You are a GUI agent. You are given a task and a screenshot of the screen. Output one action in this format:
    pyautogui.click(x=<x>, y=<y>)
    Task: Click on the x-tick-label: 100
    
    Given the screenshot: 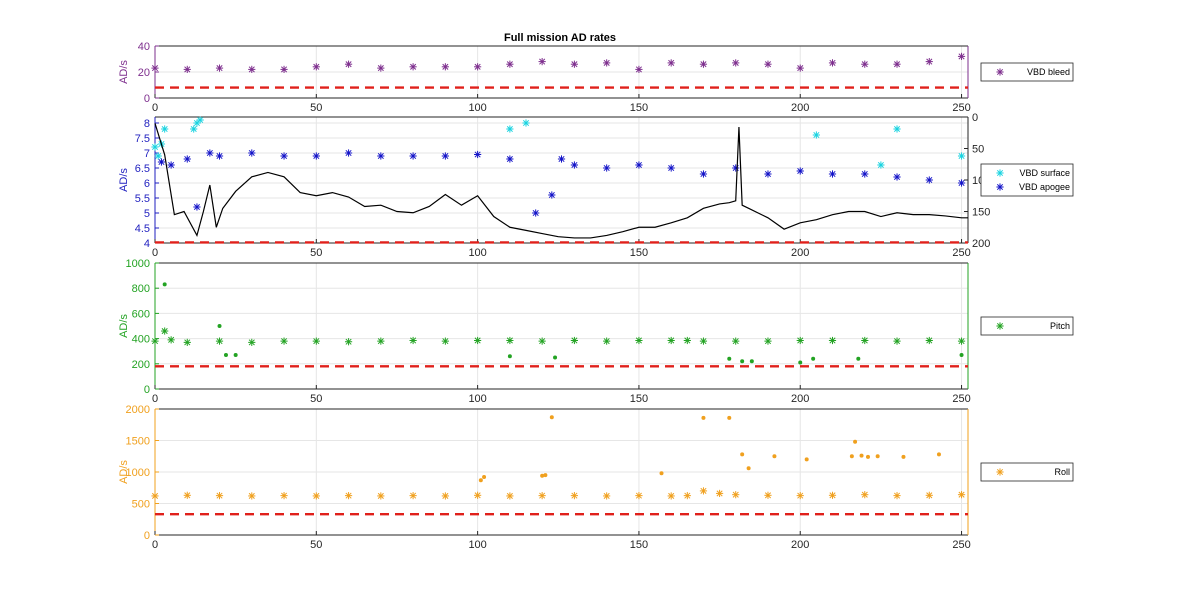 What is the action you would take?
    pyautogui.click(x=477, y=253)
    